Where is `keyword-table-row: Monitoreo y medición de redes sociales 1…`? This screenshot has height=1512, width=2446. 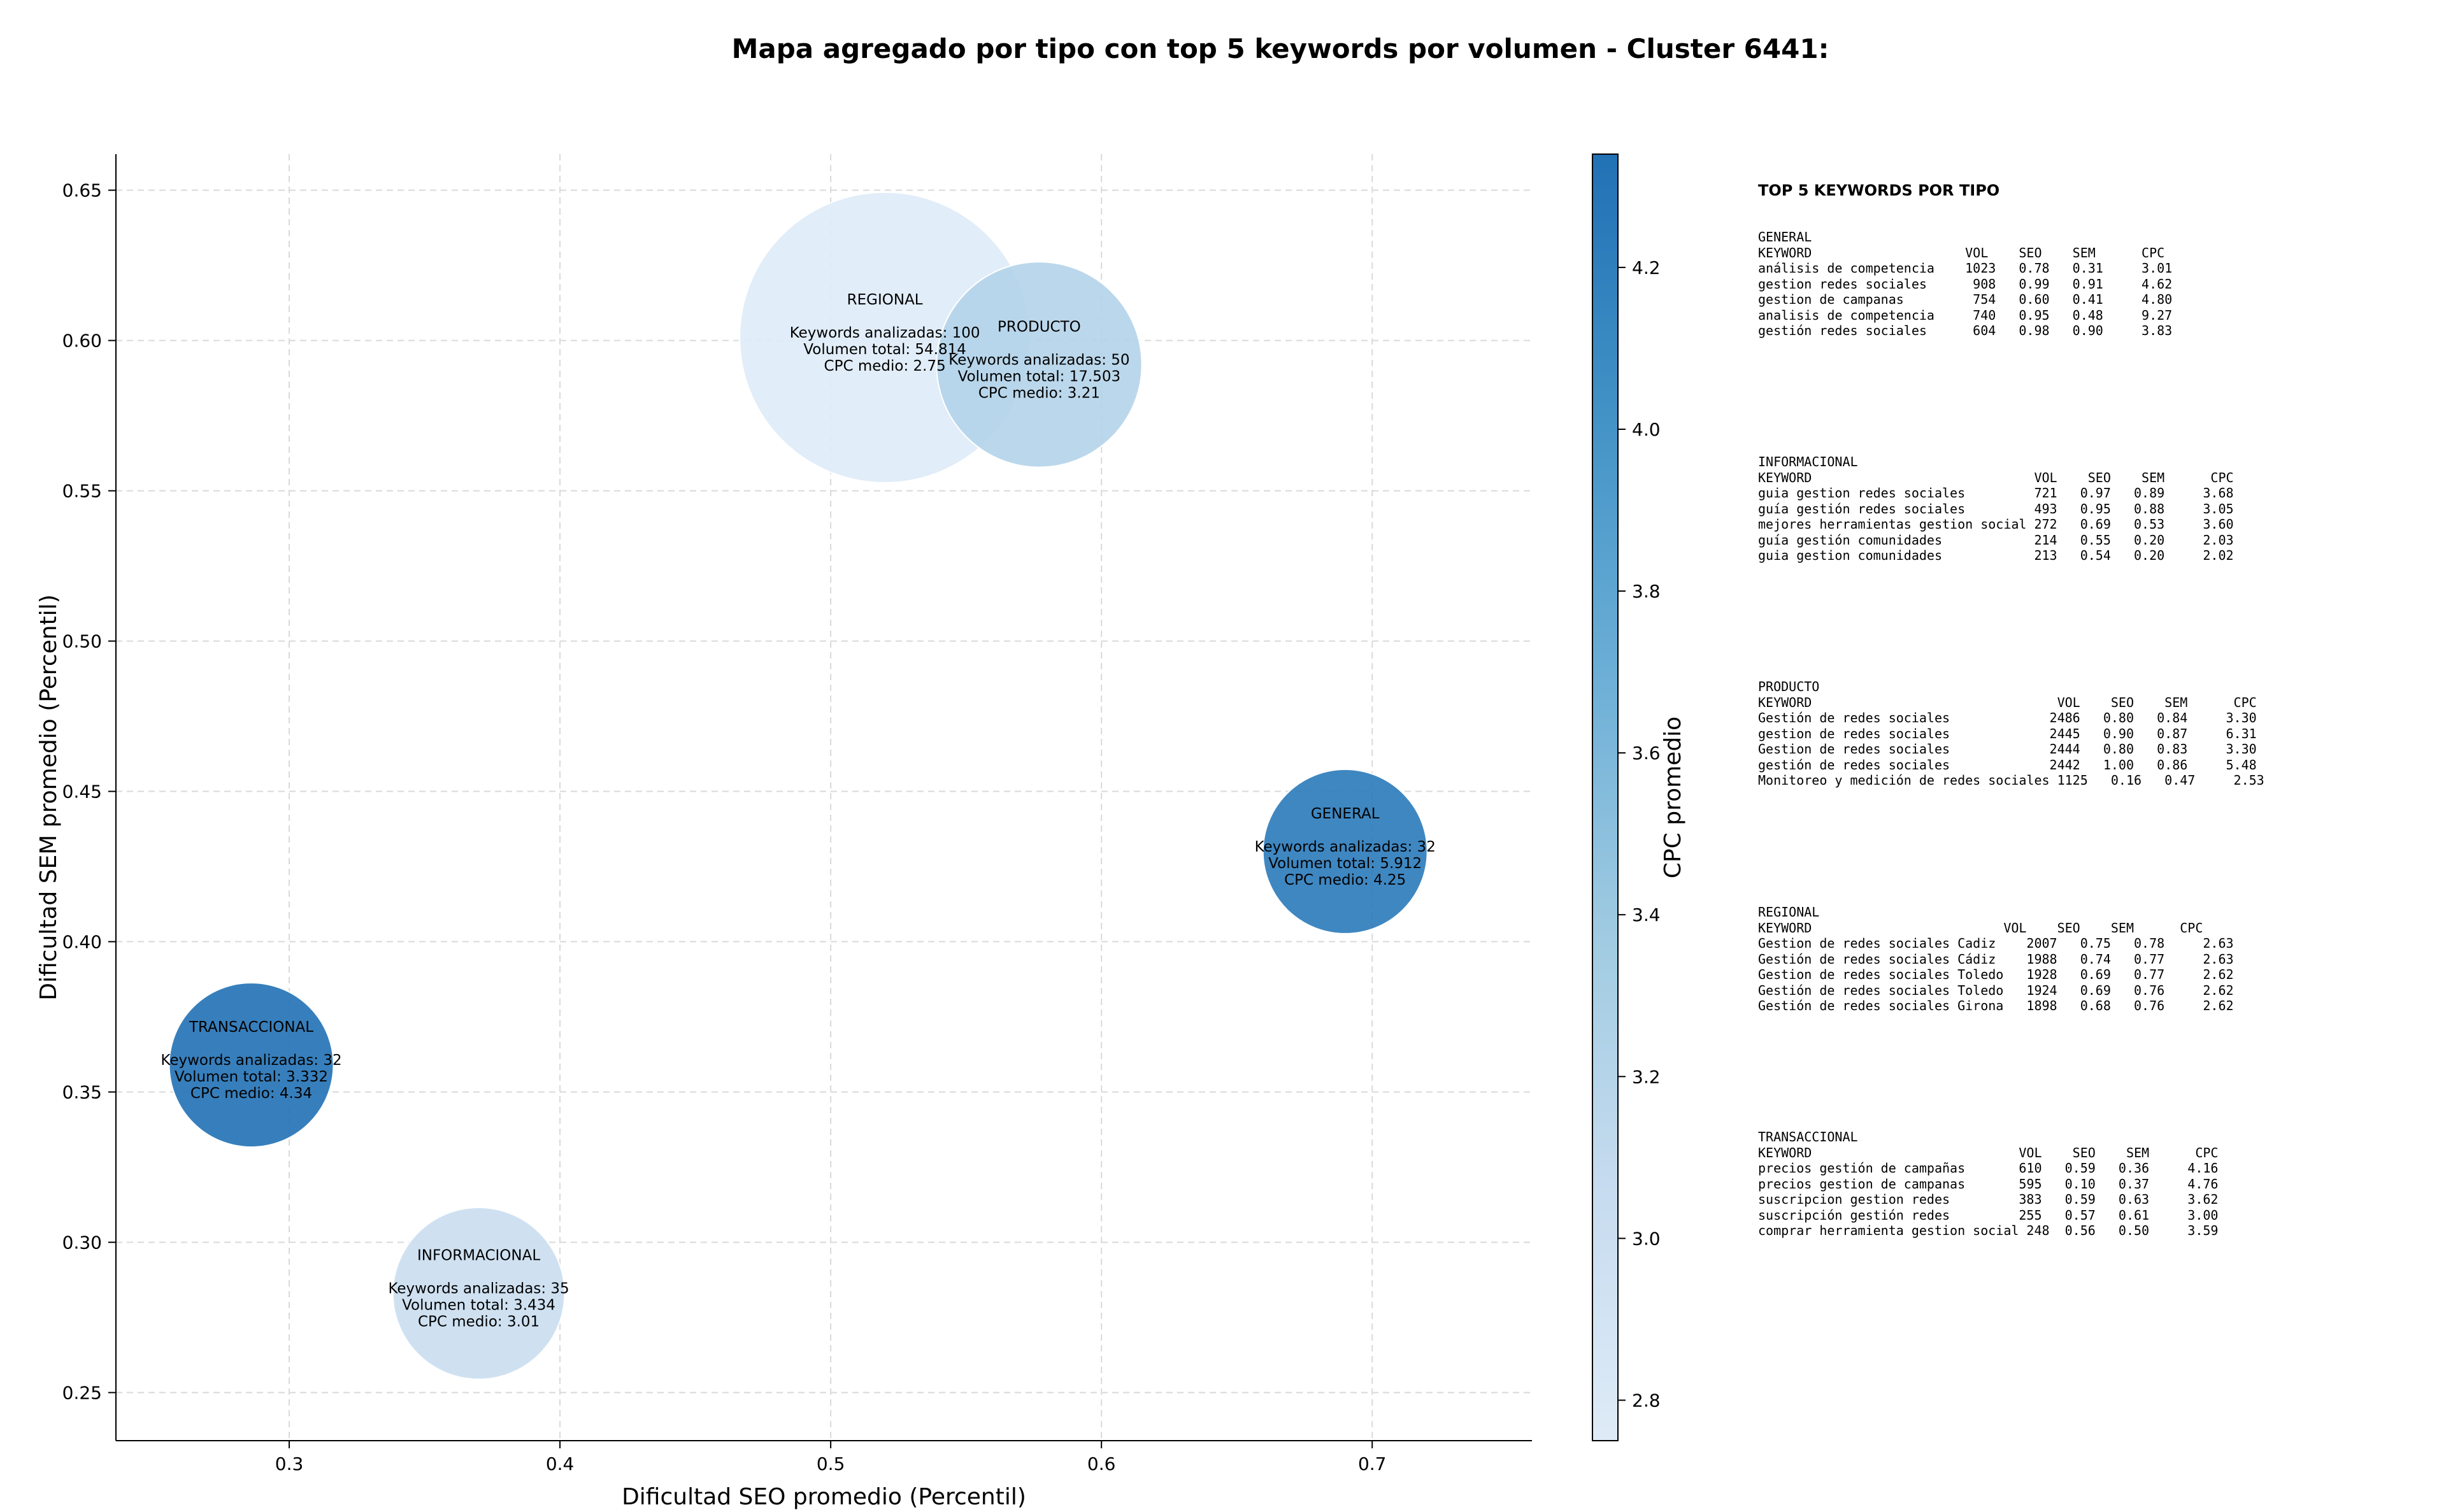
keyword-table-row: Monitoreo y medición de redes sociales 1… is located at coordinates (2011, 780).